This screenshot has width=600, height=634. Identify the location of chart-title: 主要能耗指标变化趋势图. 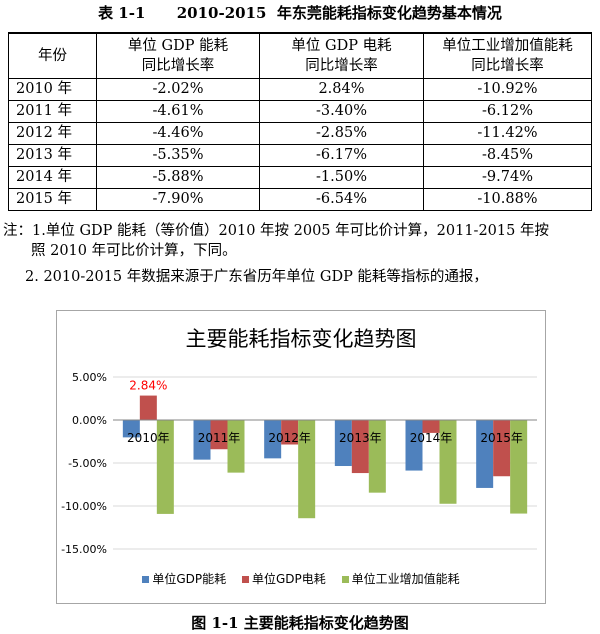
(301, 339).